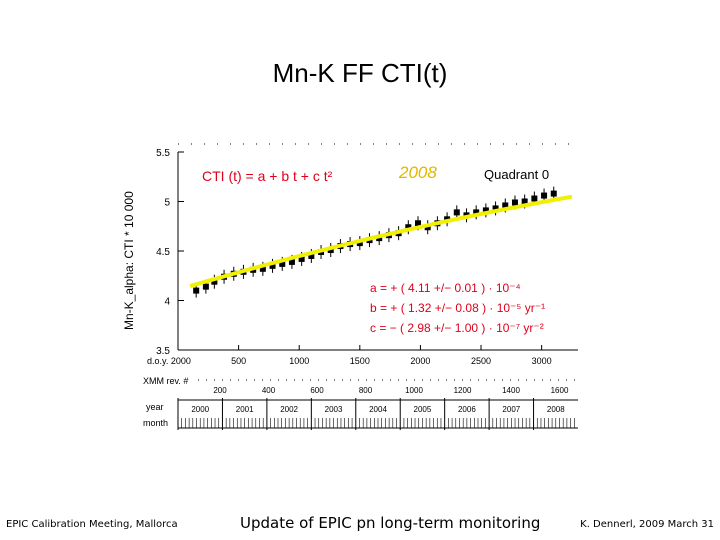 The width and height of the screenshot is (720, 540). What do you see at coordinates (560, 390) in the screenshot?
I see `rev-tick-label: 1600` at bounding box center [560, 390].